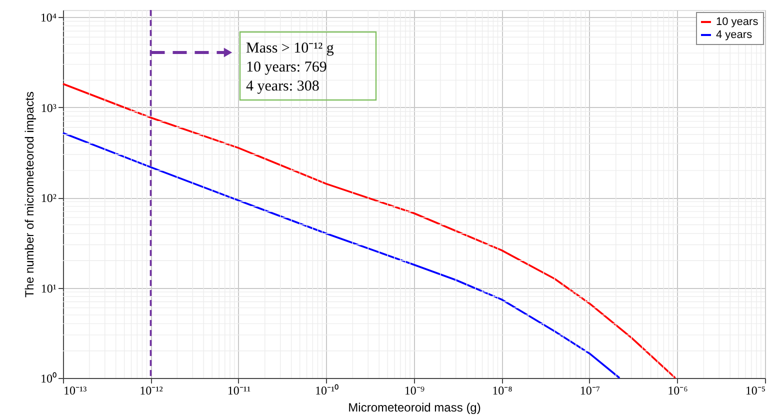 The width and height of the screenshot is (779, 418). I want to click on annotation: 10 years: 769, so click(286, 68).